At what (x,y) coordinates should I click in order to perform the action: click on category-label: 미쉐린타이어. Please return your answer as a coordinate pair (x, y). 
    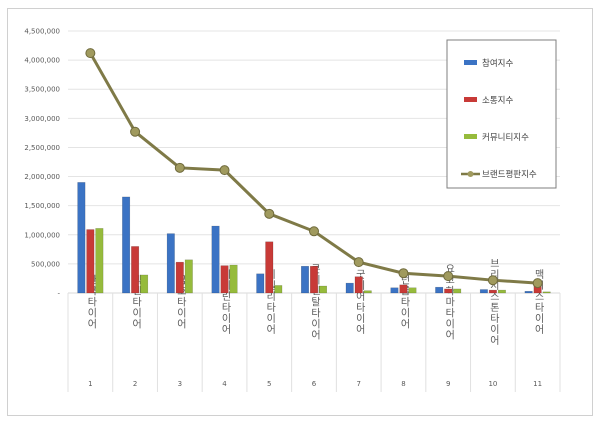
    Looking at the image, I should click on (225, 302).